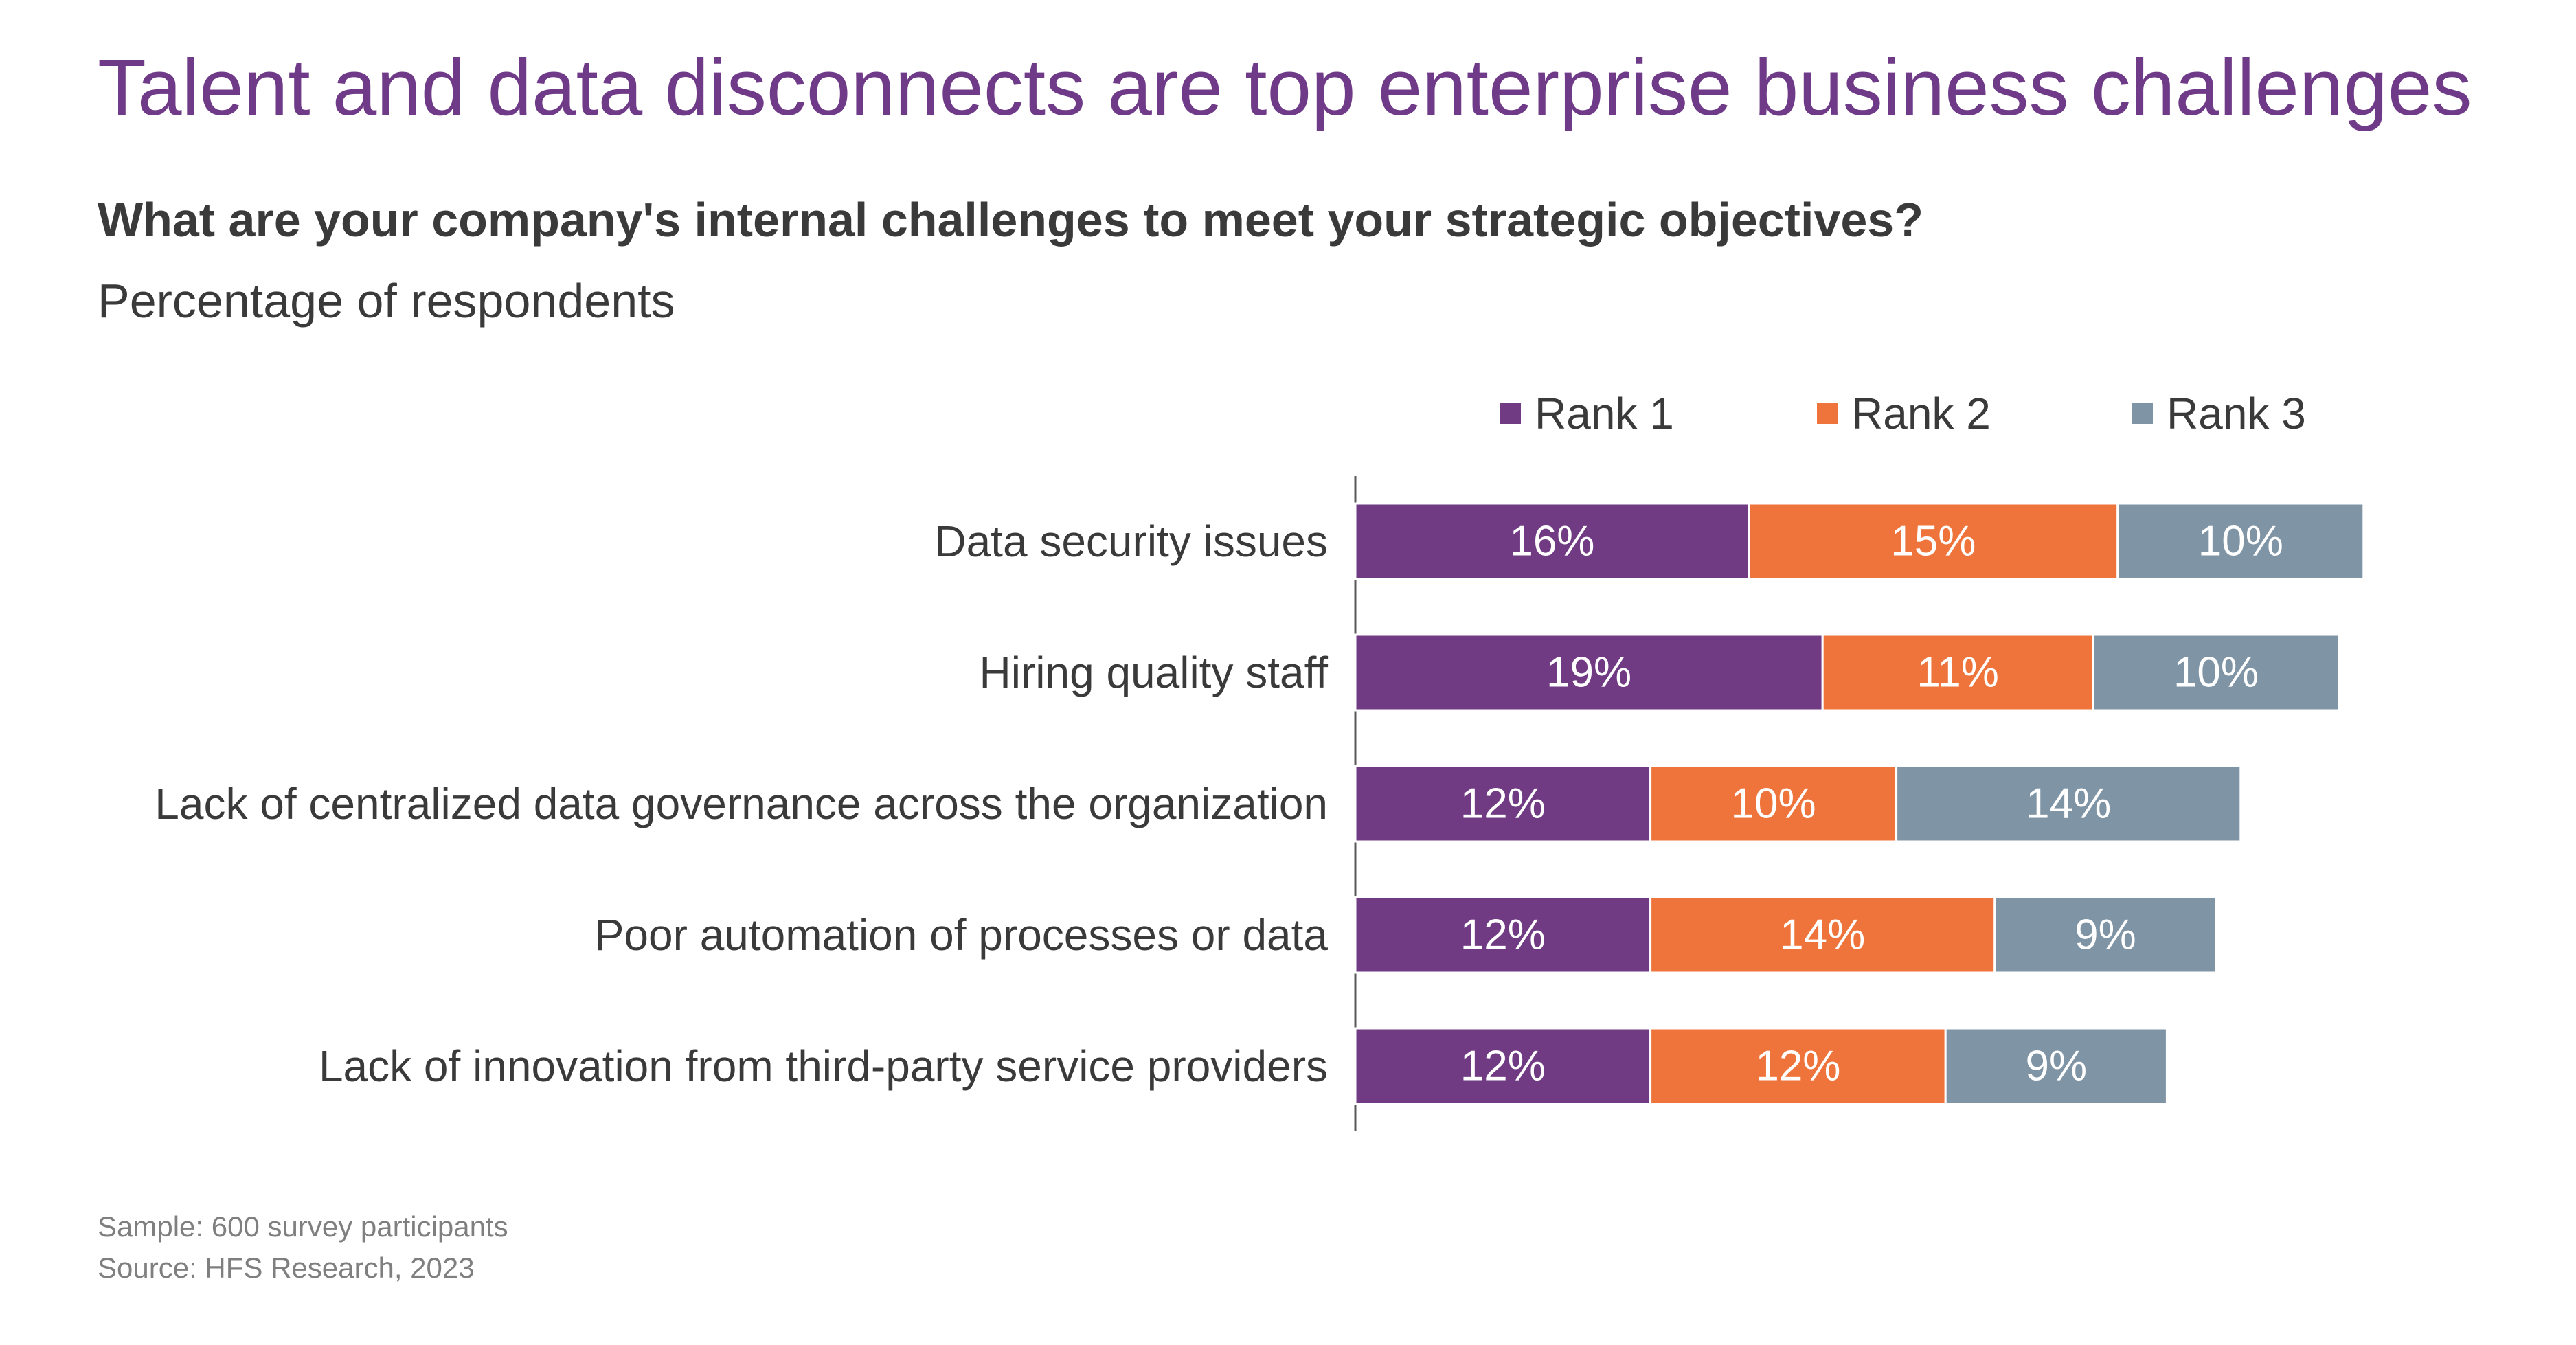 Image resolution: width=2576 pixels, height=1345 pixels. Describe the element at coordinates (1604, 413) in the screenshot. I see `legend-label-rank-1: Rank 1` at that location.